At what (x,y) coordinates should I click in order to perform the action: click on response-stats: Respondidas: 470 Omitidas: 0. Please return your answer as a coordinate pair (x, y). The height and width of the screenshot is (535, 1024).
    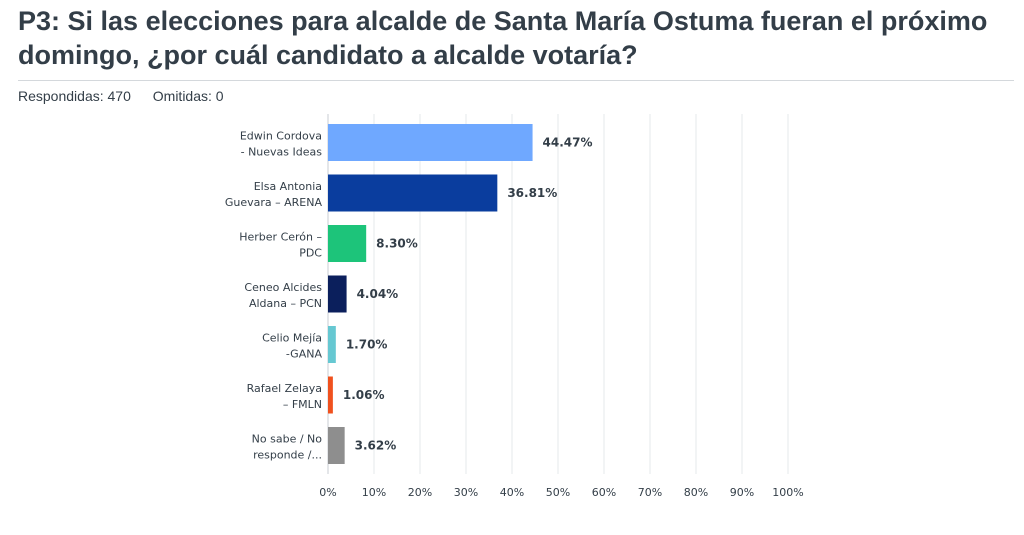
    Looking at the image, I should click on (130, 96).